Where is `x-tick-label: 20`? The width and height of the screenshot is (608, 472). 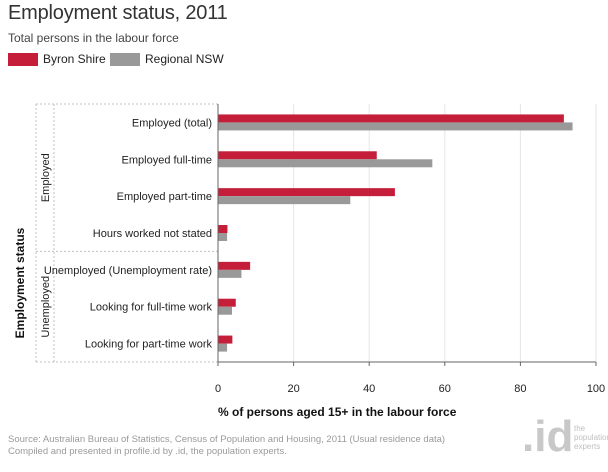
x-tick-label: 20 is located at coordinates (293, 389).